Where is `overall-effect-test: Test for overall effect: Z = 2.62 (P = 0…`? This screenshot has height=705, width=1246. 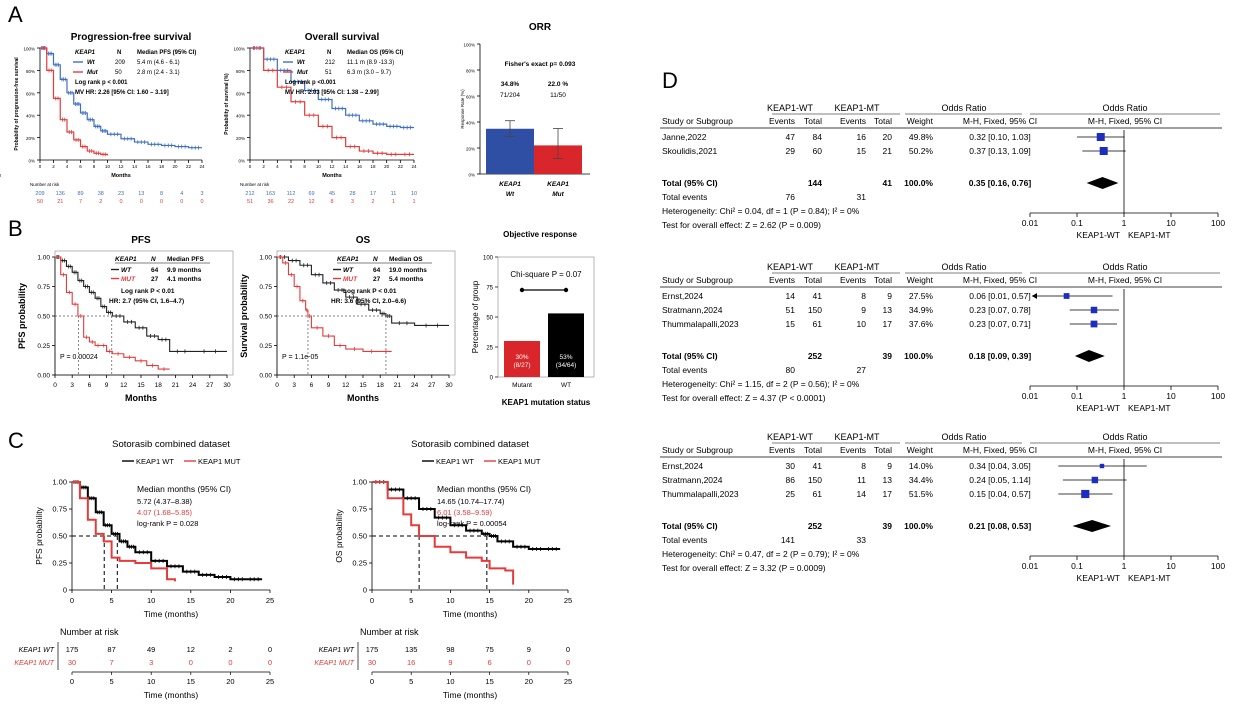
overall-effect-test: Test for overall effect: Z = 2.62 (P = 0… is located at coordinates (741, 225).